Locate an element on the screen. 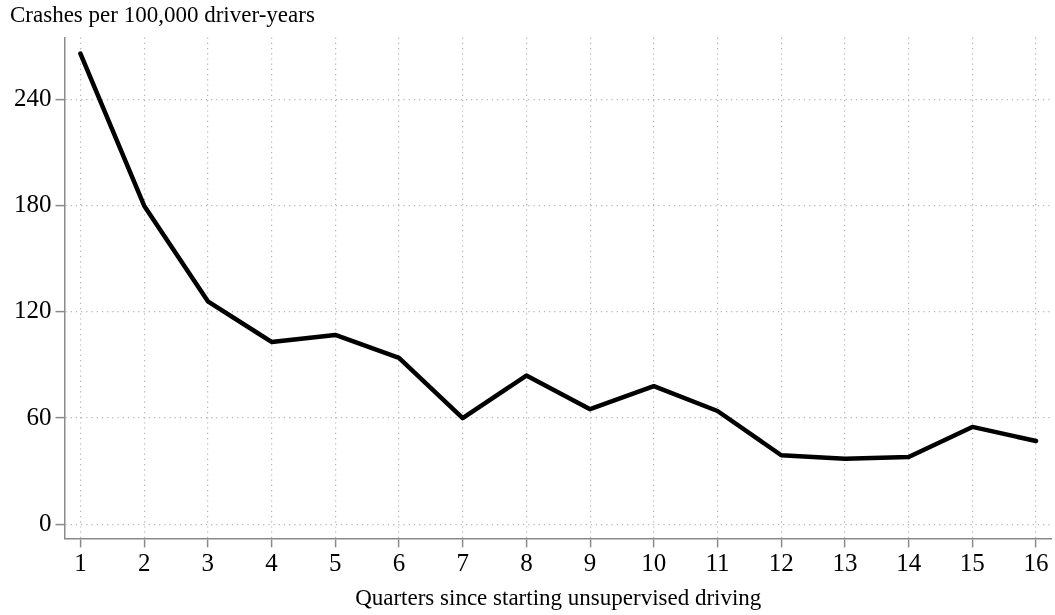 This screenshot has width=1055, height=615. x-tick-label: 6 is located at coordinates (399, 562).